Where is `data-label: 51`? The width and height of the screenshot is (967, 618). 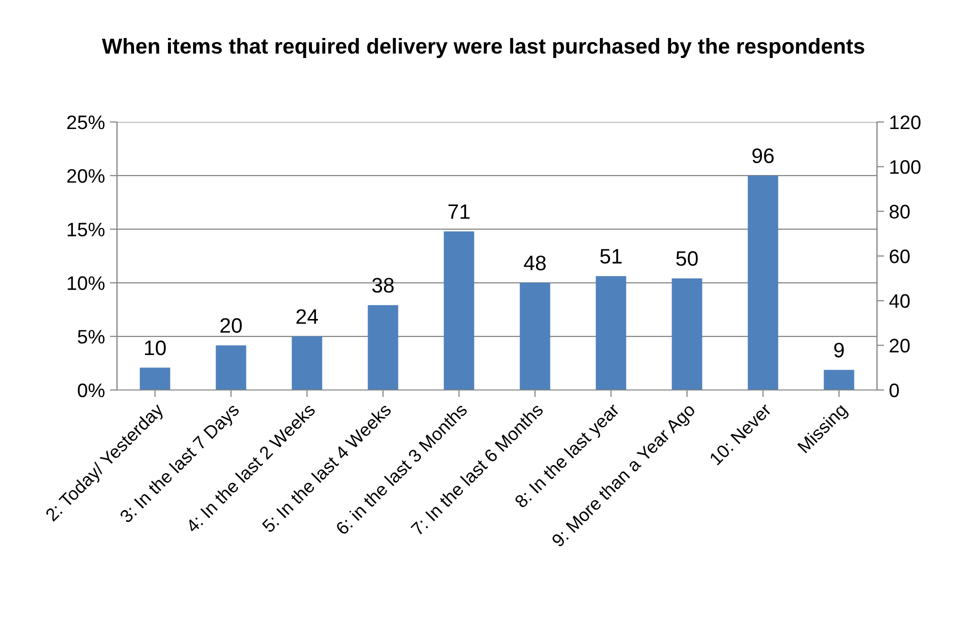 data-label: 51 is located at coordinates (611, 256).